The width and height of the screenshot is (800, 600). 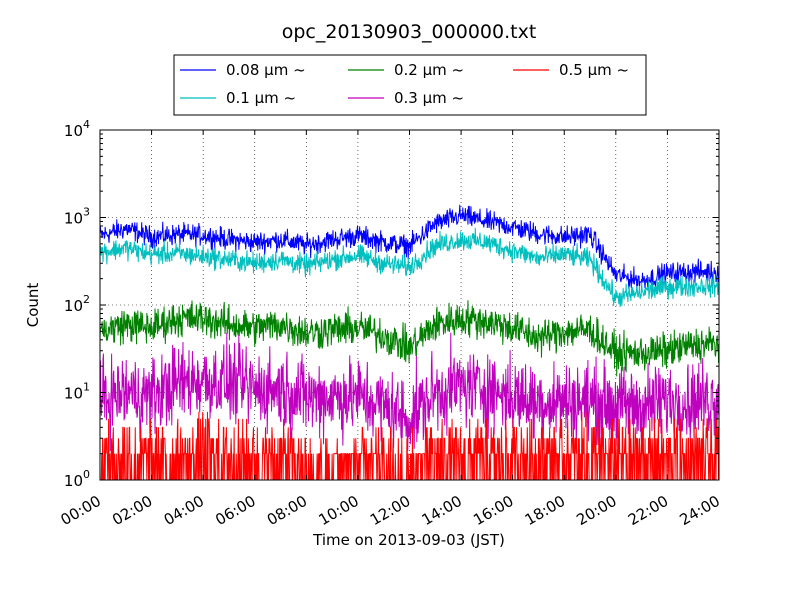 I want to click on y-tick-label: 10², so click(x=77, y=304).